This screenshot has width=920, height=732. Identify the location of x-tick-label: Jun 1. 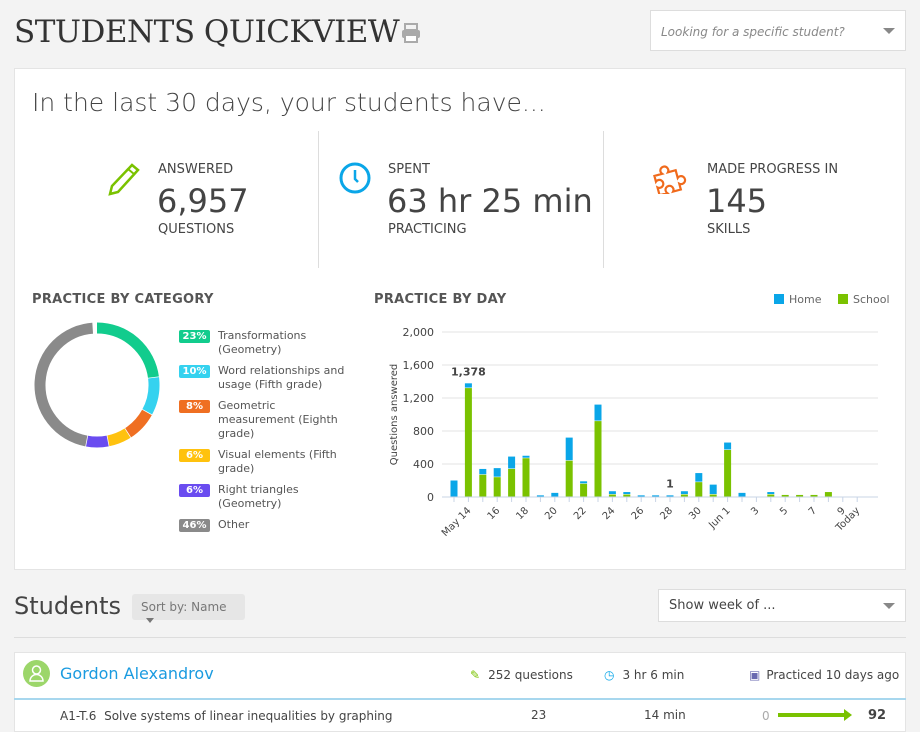
(719, 518).